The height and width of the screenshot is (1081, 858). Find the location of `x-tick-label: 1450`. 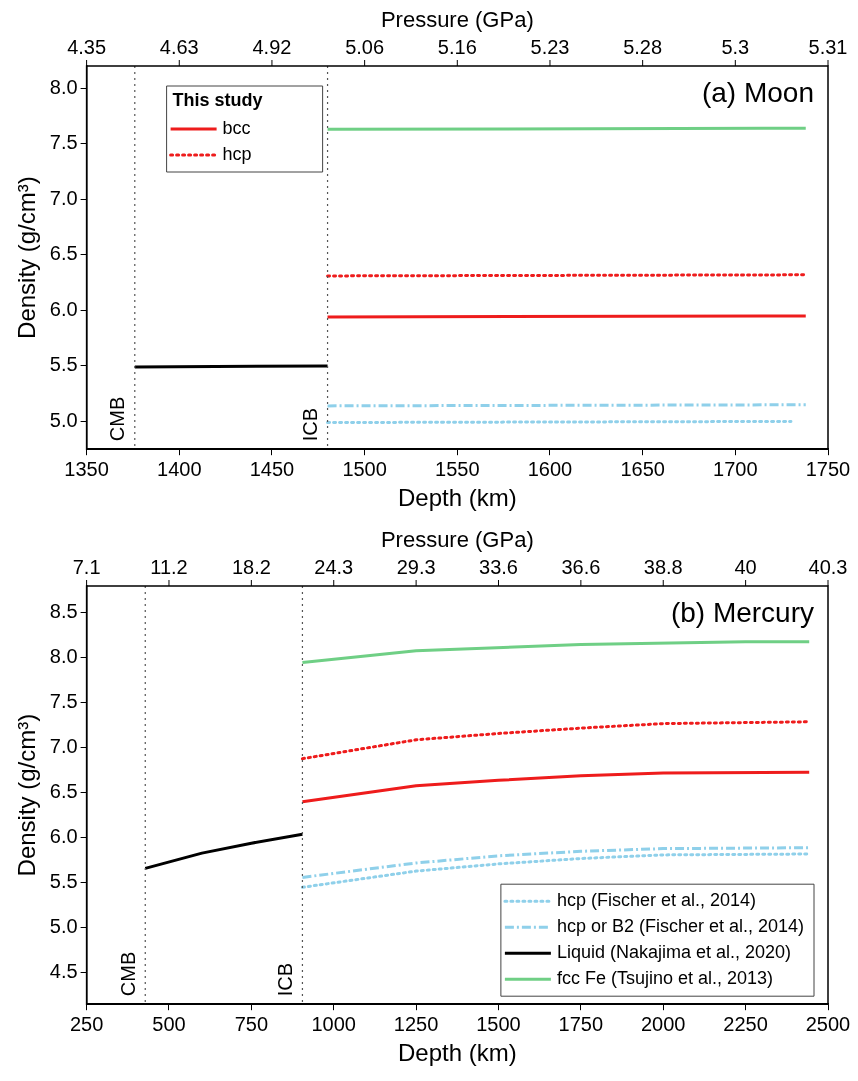

x-tick-label: 1450 is located at coordinates (272, 468).